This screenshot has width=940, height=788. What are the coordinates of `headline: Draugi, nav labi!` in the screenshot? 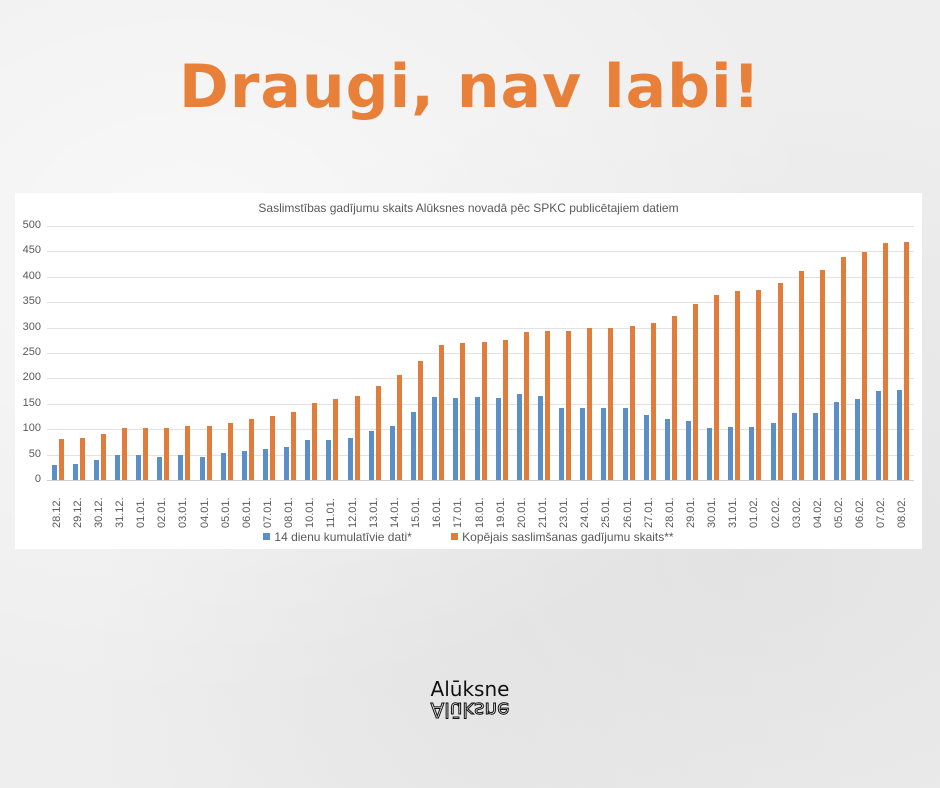 It's located at (470, 87).